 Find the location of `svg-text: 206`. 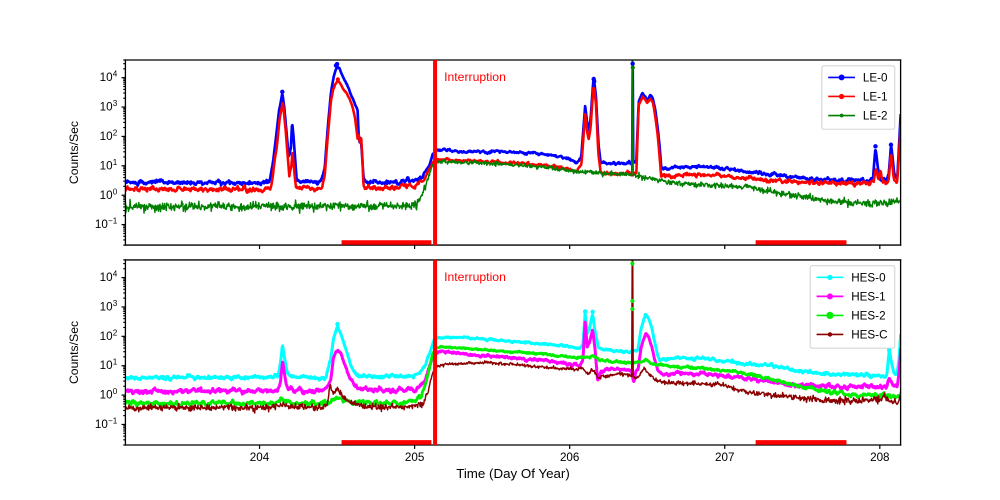

svg-text: 206 is located at coordinates (569, 457).